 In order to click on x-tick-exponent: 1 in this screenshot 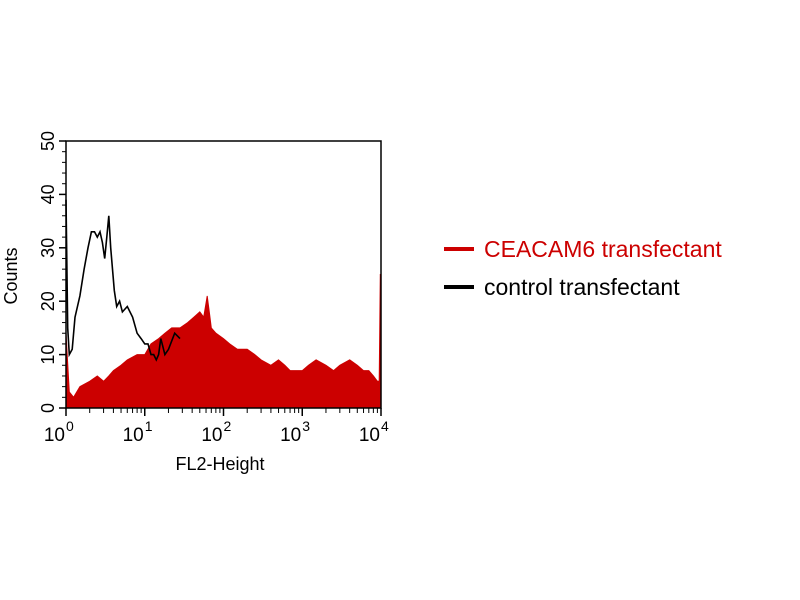, I will do `click(149, 426)`.